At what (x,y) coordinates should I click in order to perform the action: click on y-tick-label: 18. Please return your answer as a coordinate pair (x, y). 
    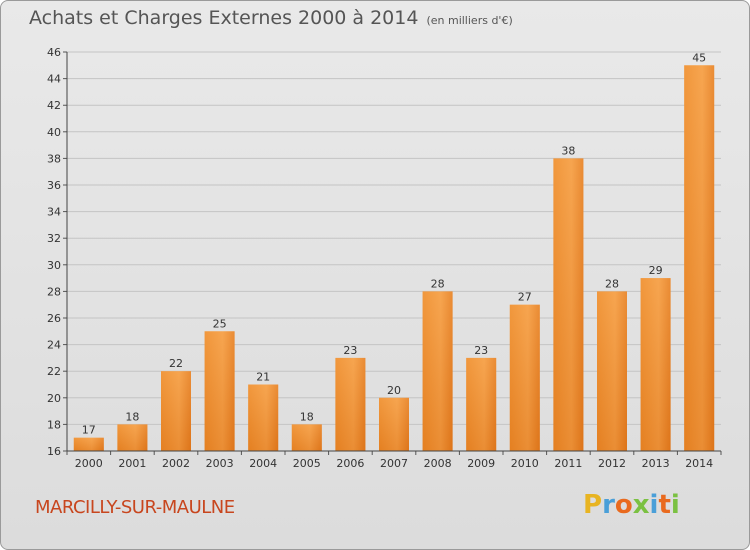
    Looking at the image, I should click on (54, 424).